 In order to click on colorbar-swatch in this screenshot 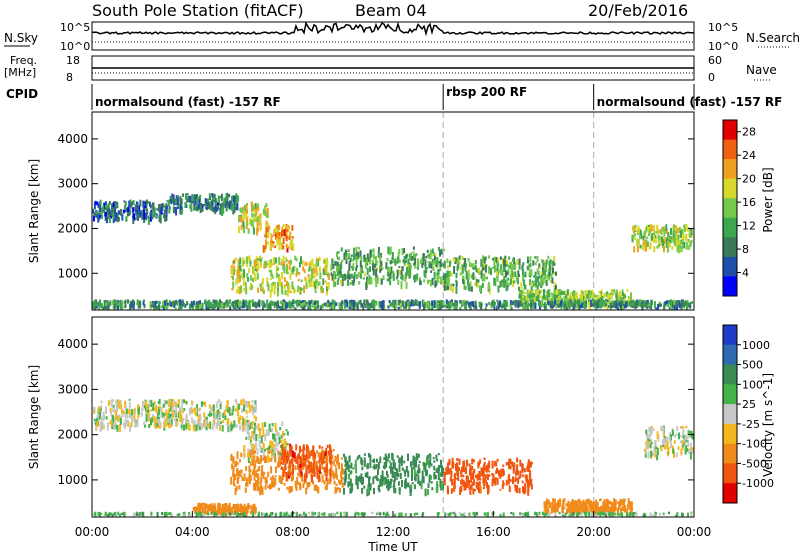, I will do `click(730, 149)`.